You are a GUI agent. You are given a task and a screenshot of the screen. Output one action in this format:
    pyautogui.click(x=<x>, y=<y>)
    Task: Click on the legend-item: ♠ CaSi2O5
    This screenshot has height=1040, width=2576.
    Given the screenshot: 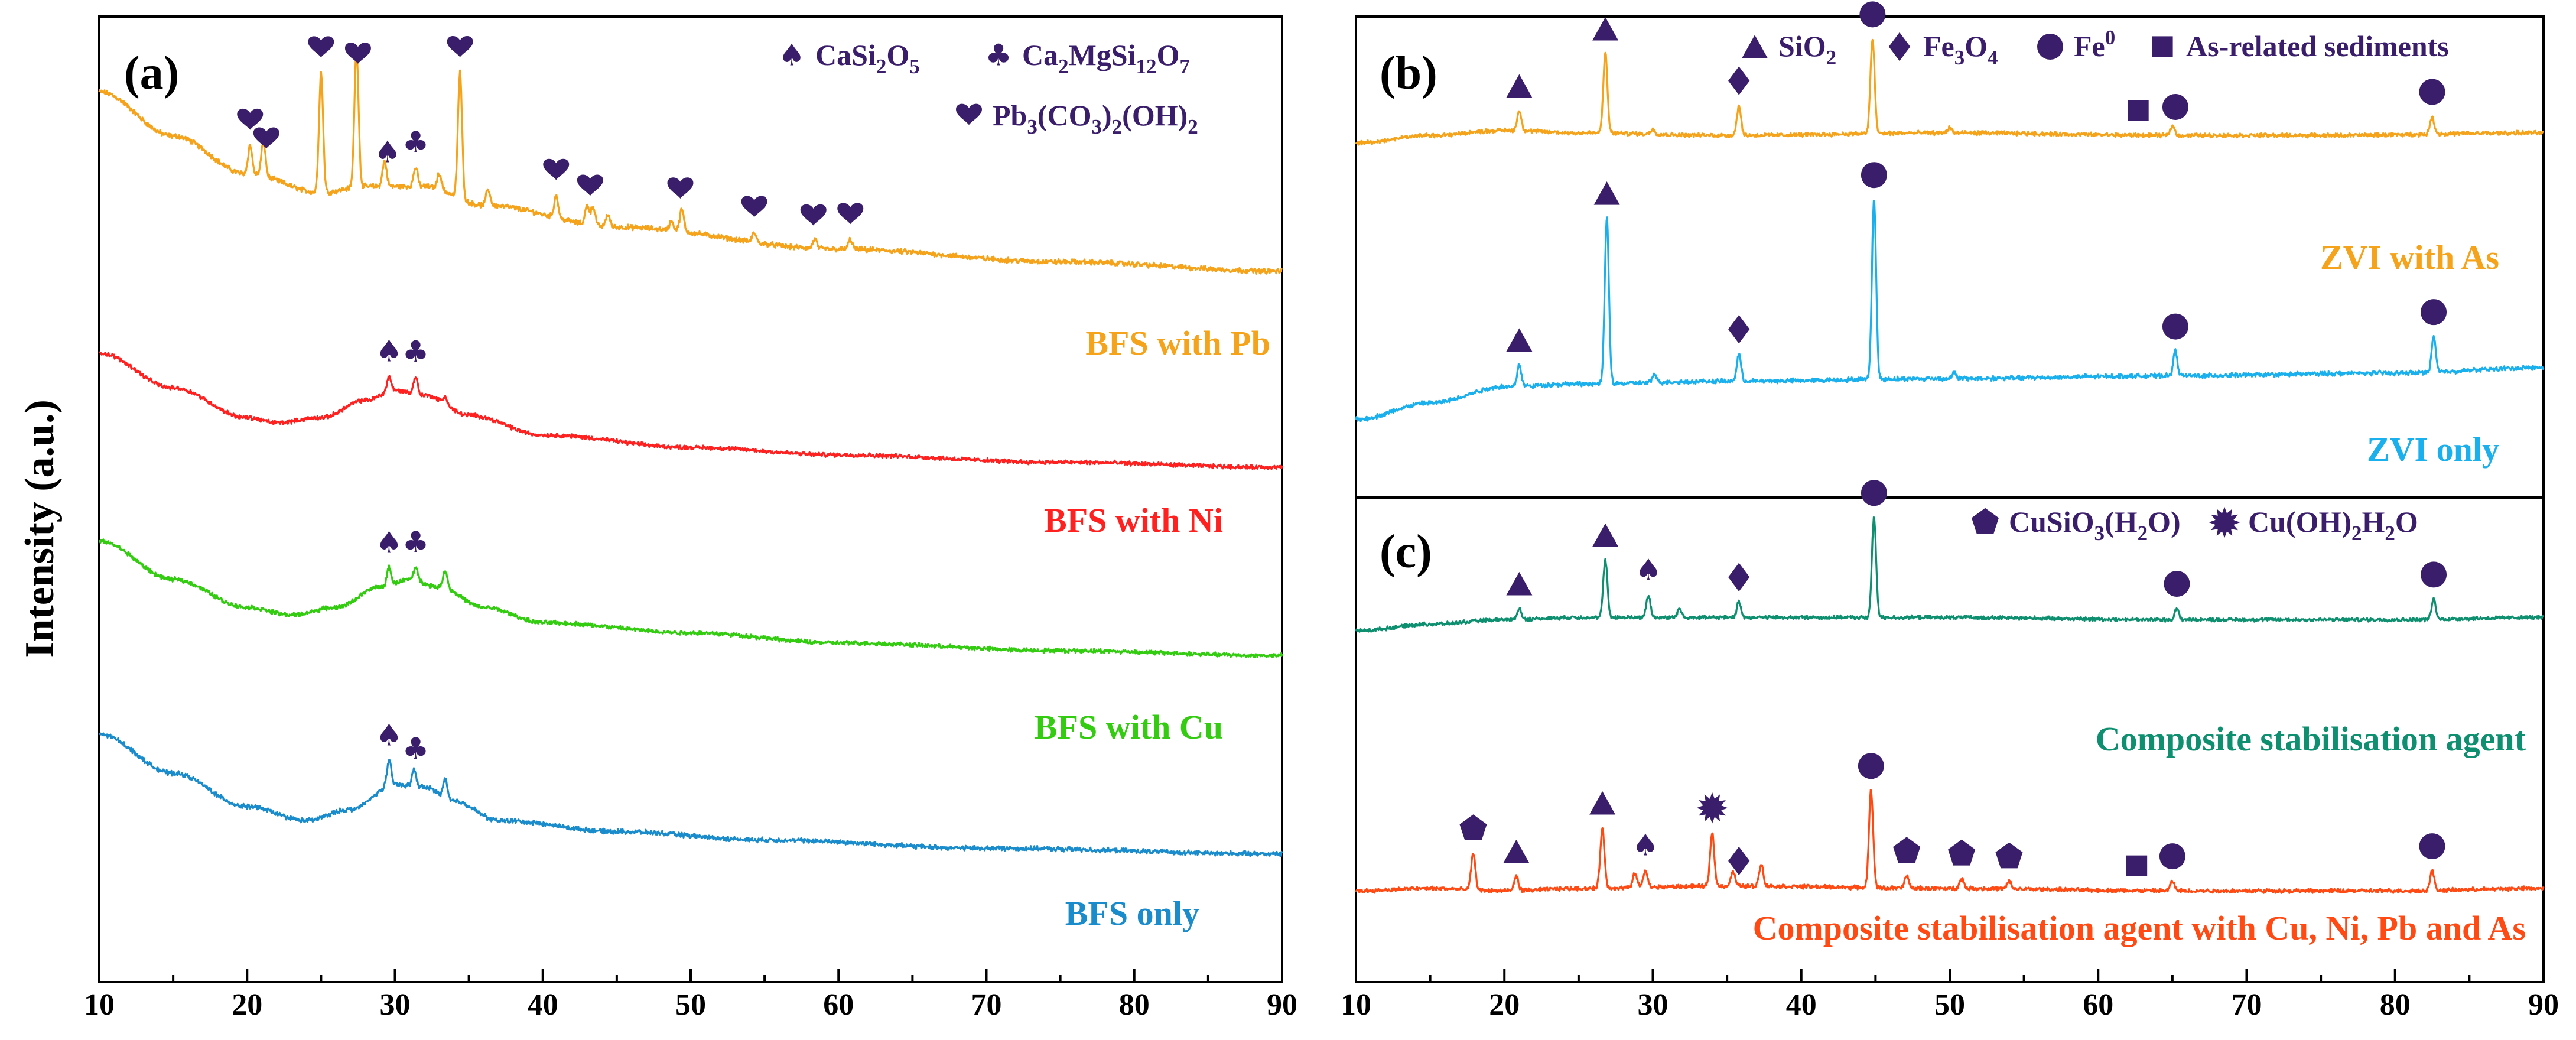 What is the action you would take?
    pyautogui.click(x=849, y=58)
    